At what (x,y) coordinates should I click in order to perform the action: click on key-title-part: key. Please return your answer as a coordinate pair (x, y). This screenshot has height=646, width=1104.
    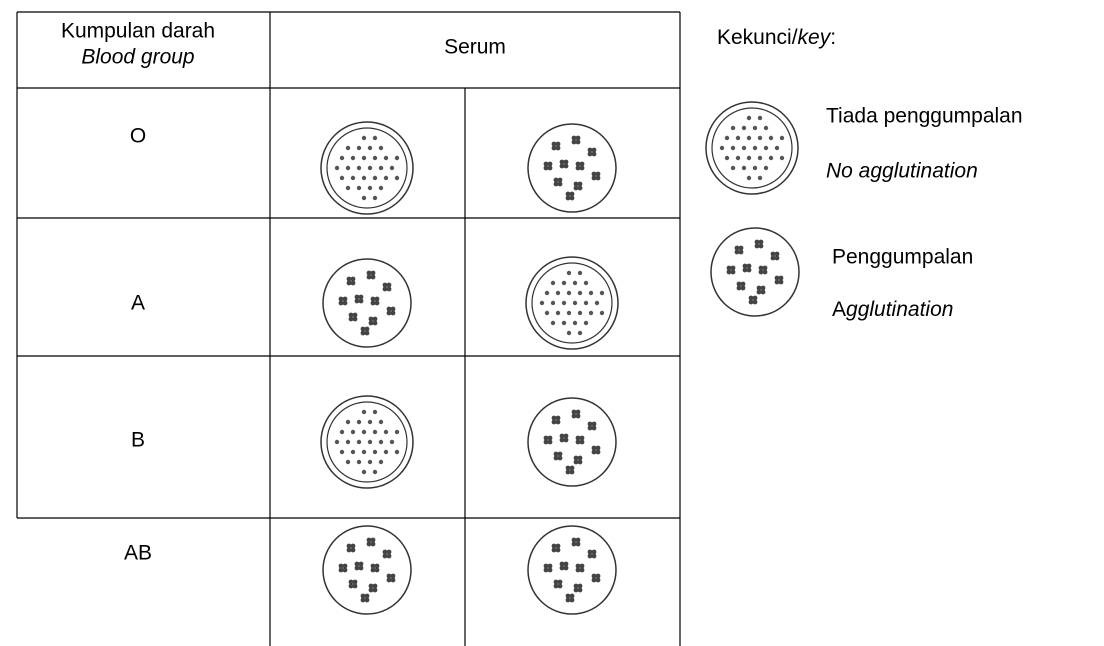
    Looking at the image, I should click on (815, 37).